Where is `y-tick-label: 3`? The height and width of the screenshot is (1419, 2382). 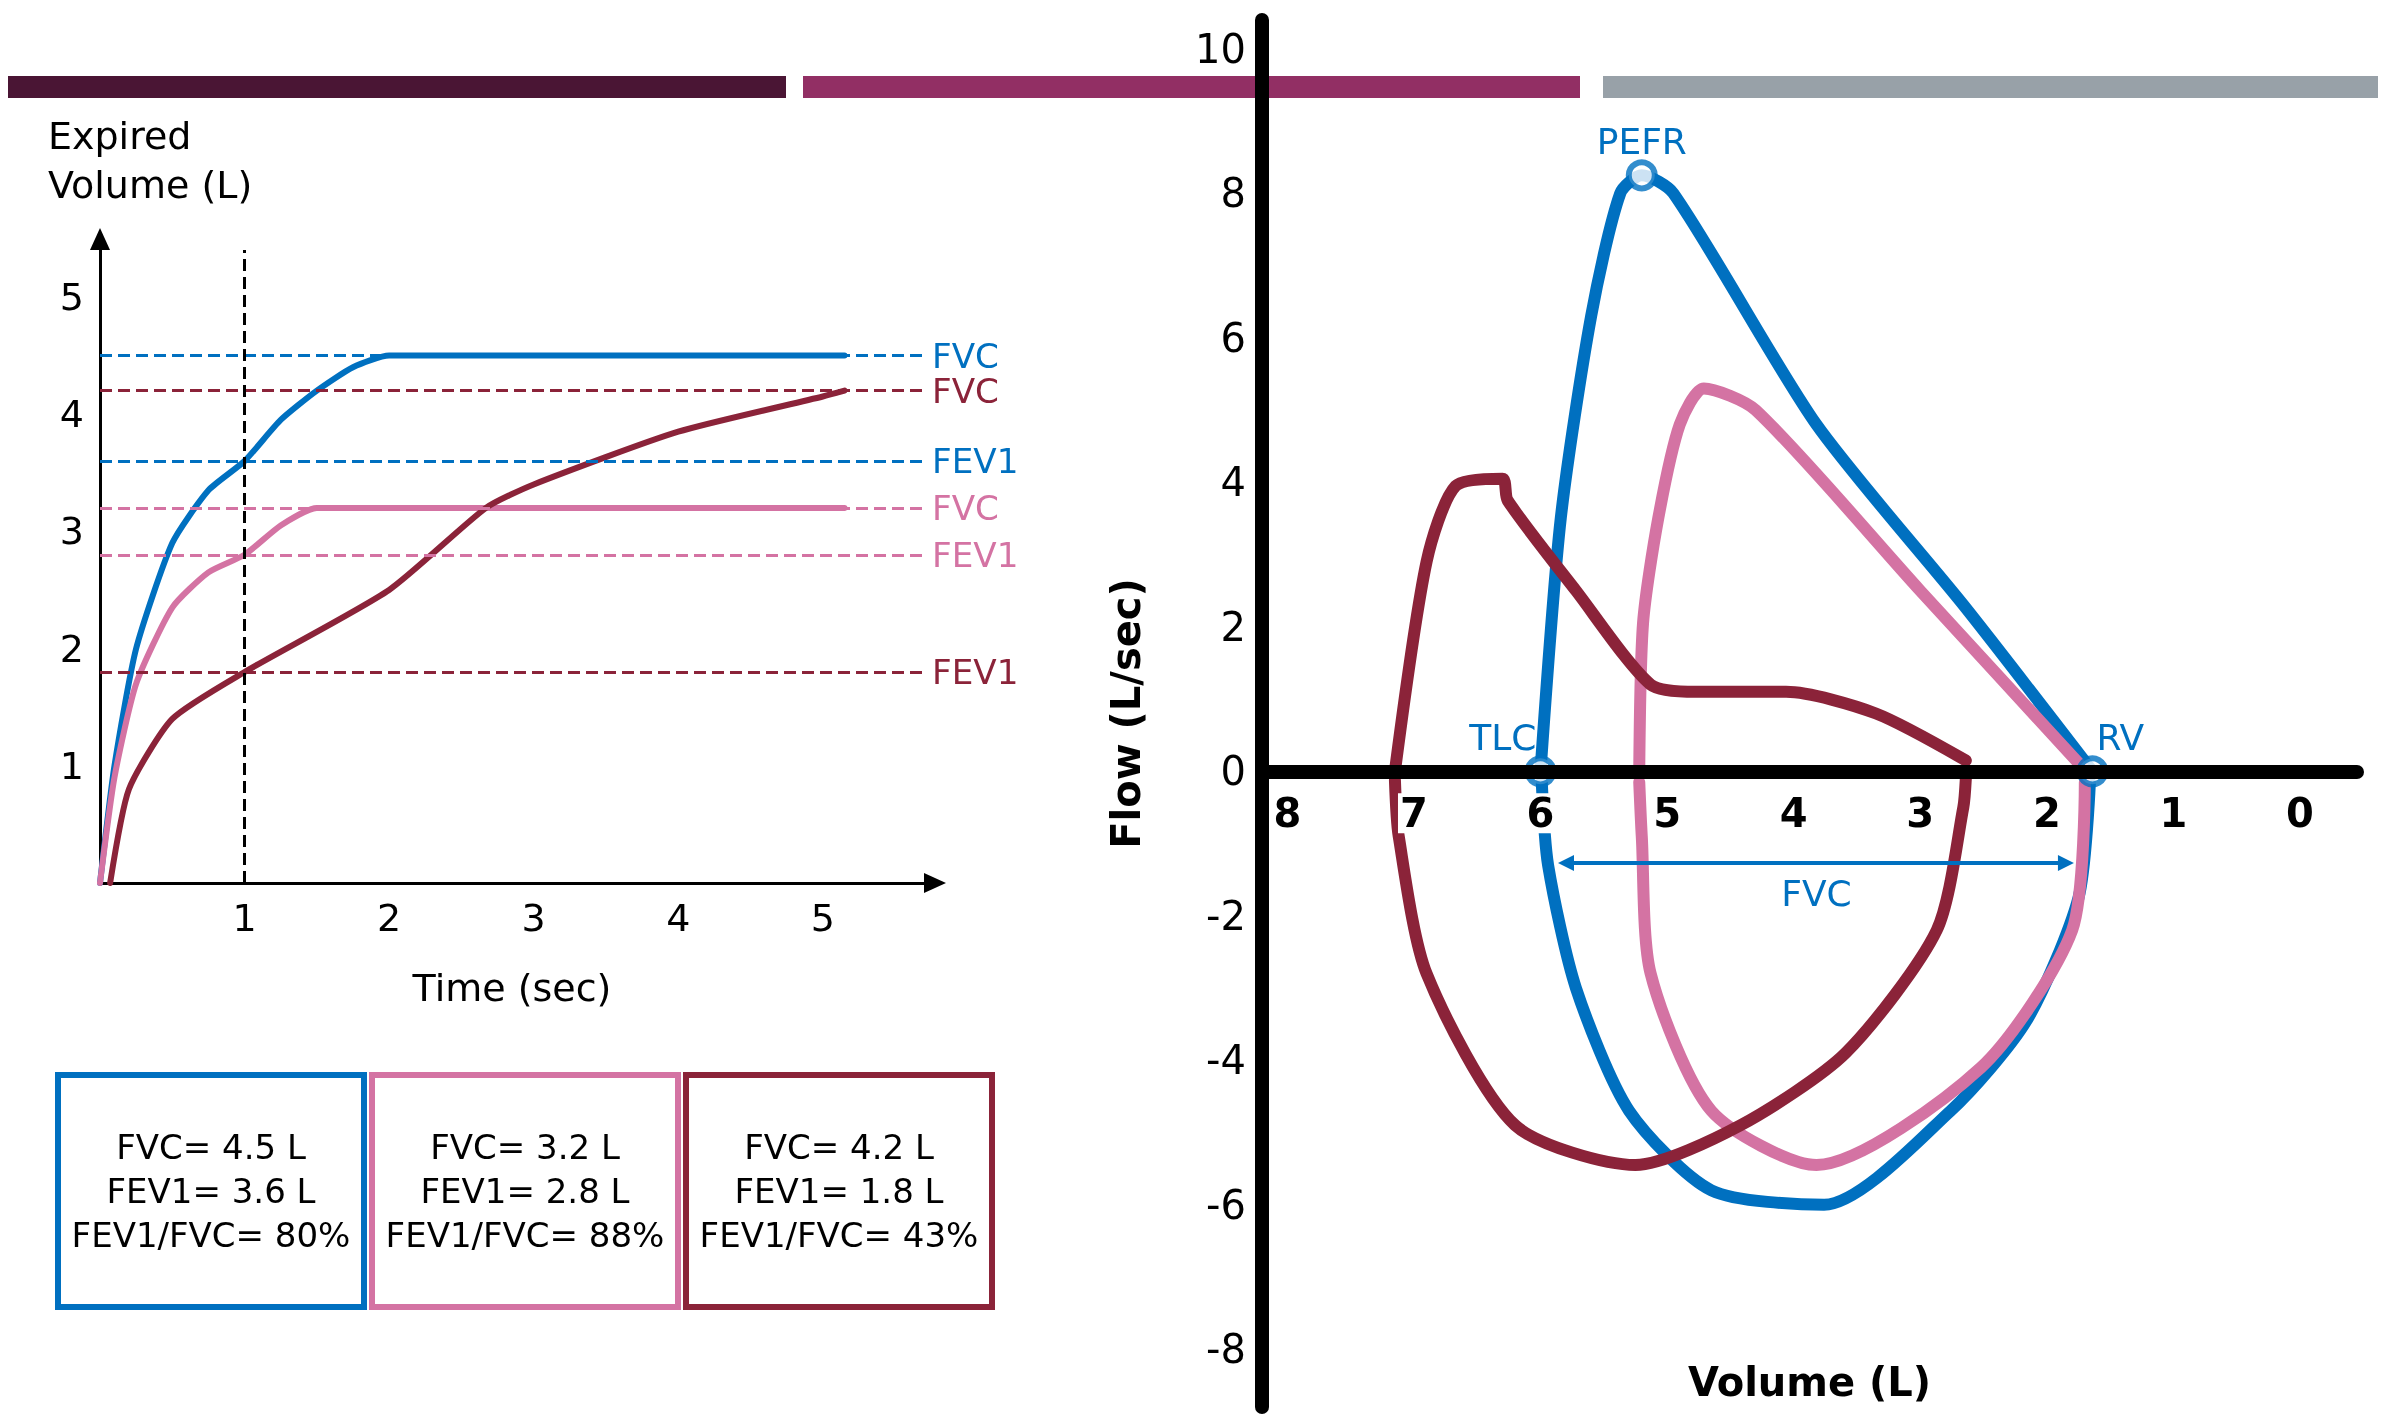 y-tick-label: 3 is located at coordinates (71, 531).